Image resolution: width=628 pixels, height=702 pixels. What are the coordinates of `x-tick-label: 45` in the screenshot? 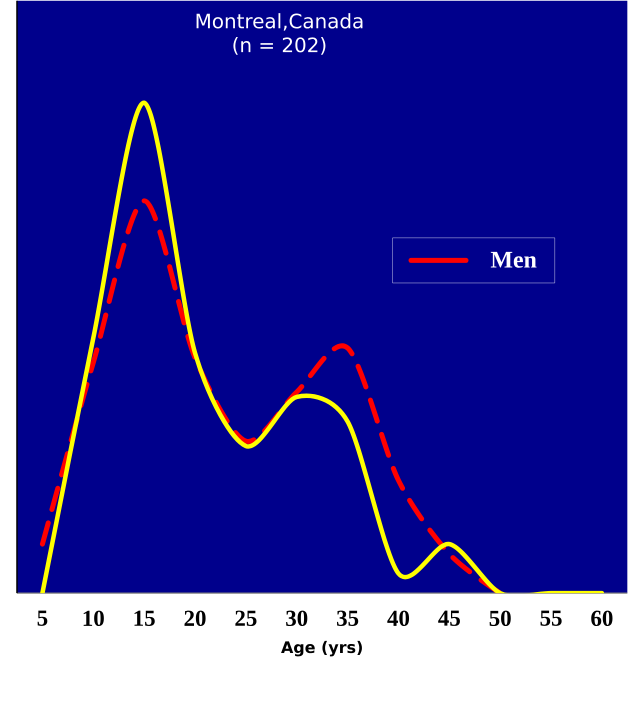 It's located at (449, 618).